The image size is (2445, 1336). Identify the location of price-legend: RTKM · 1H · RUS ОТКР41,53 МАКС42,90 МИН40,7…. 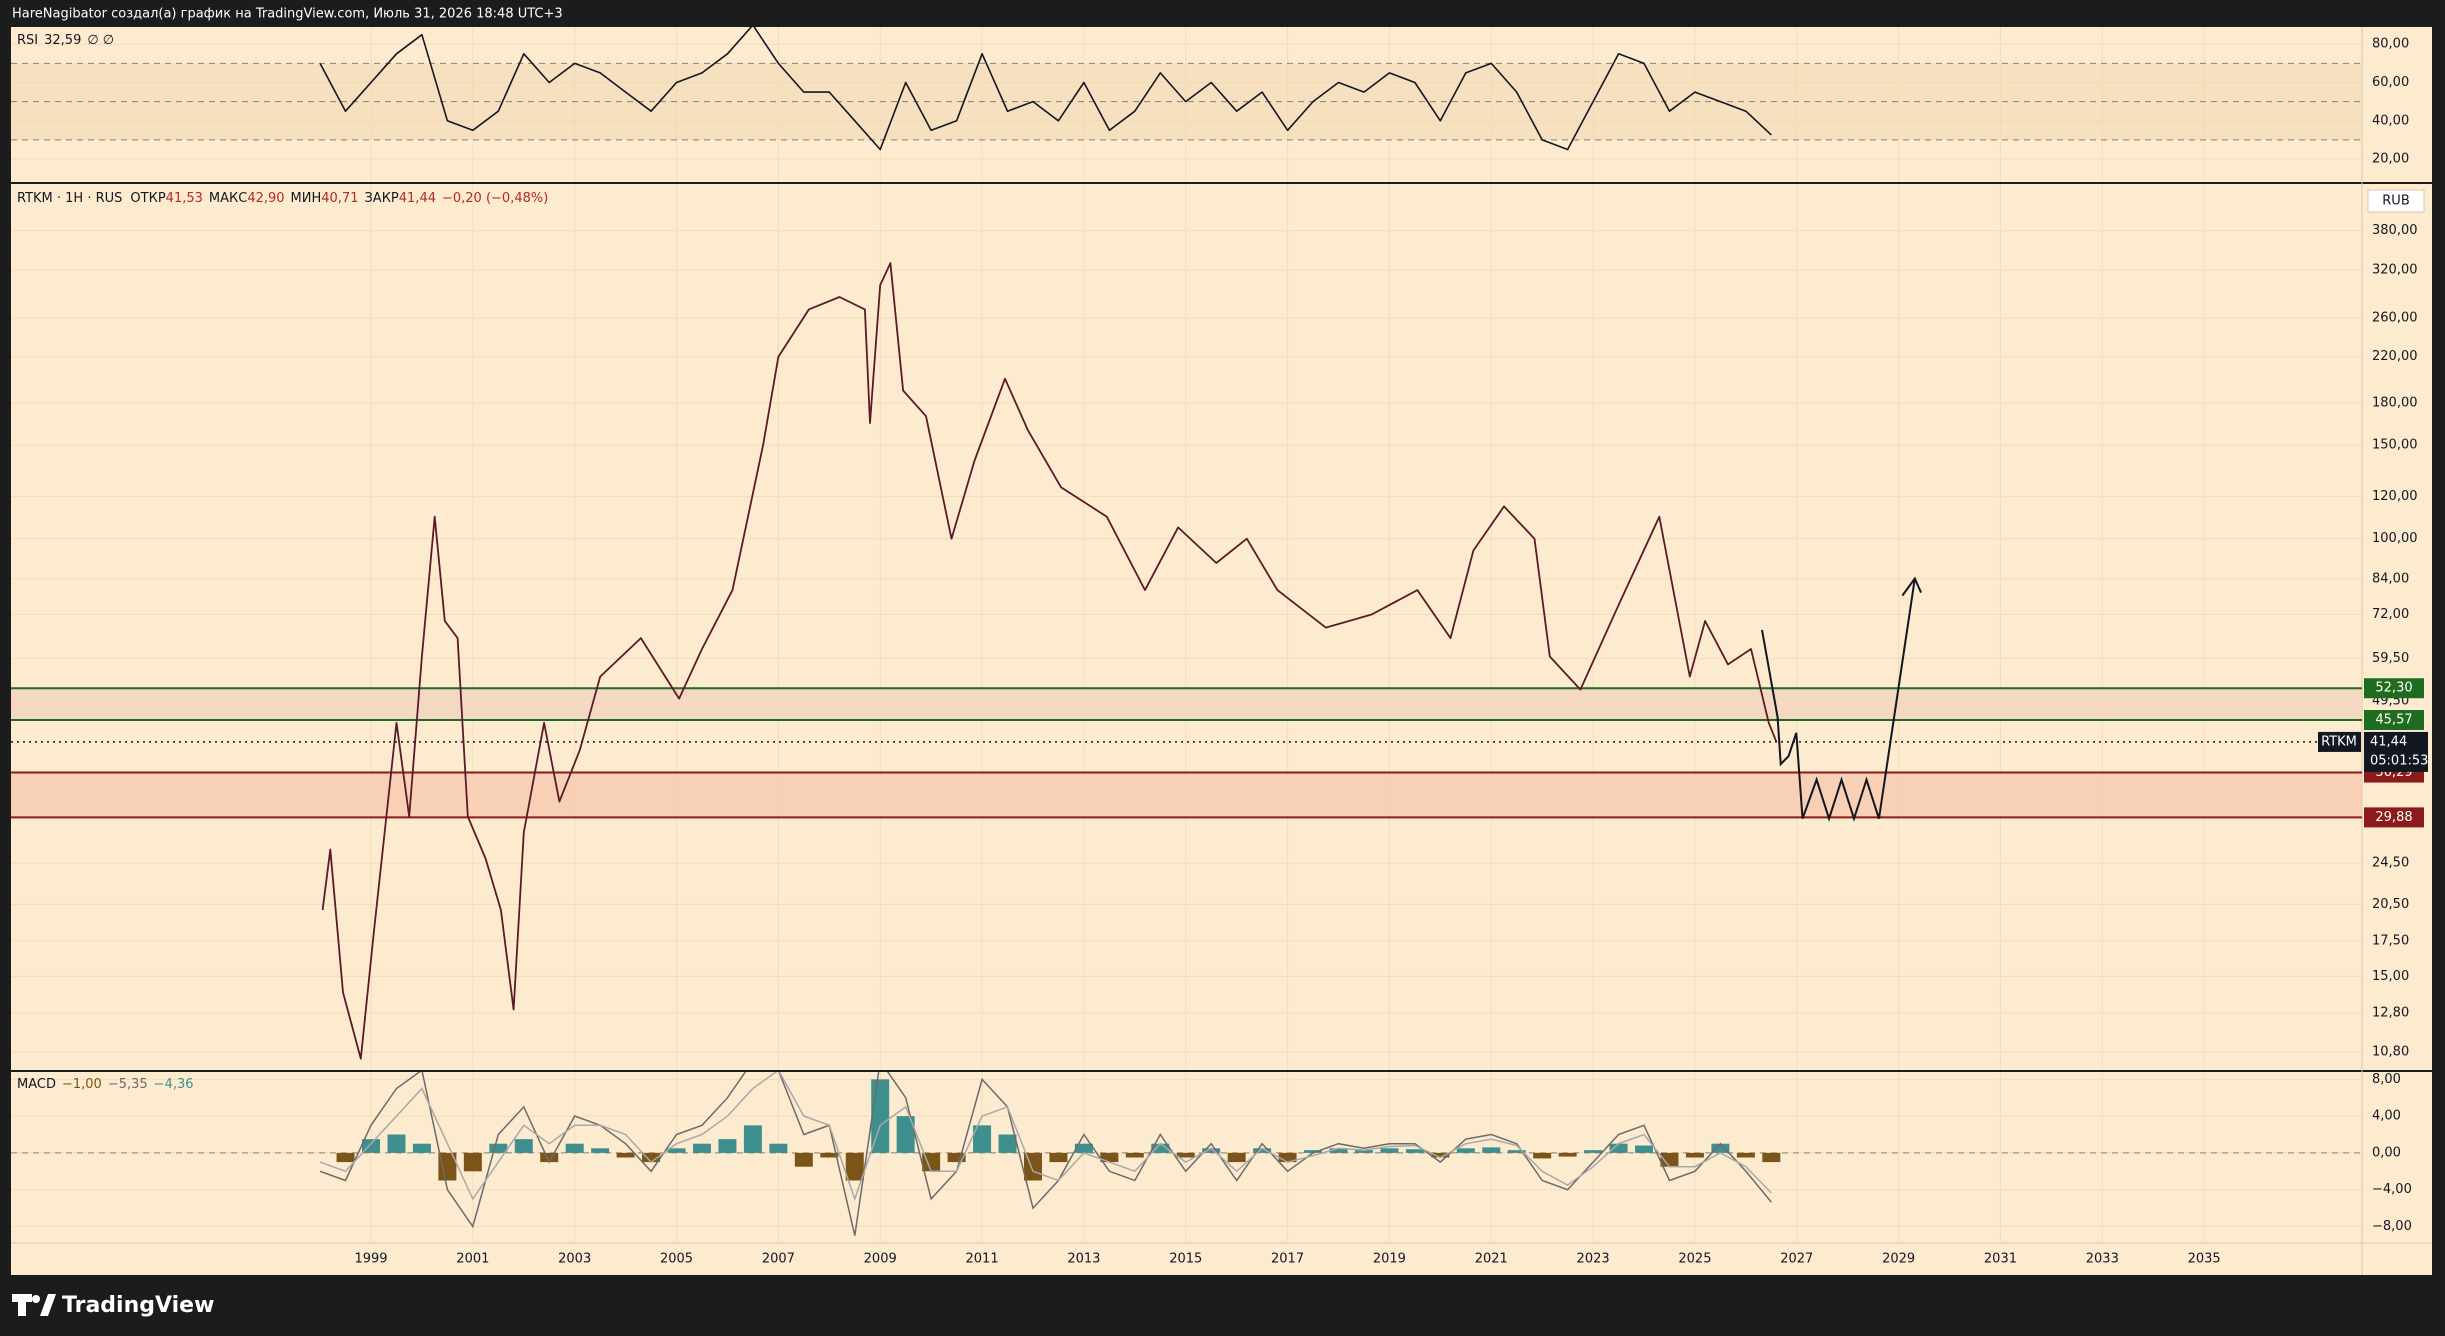
(282, 198).